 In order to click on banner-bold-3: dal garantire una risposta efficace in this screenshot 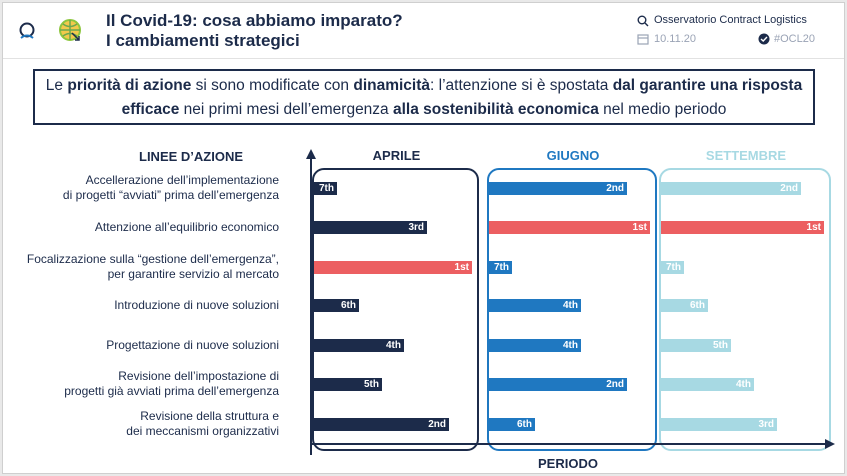, I will do `click(462, 97)`.